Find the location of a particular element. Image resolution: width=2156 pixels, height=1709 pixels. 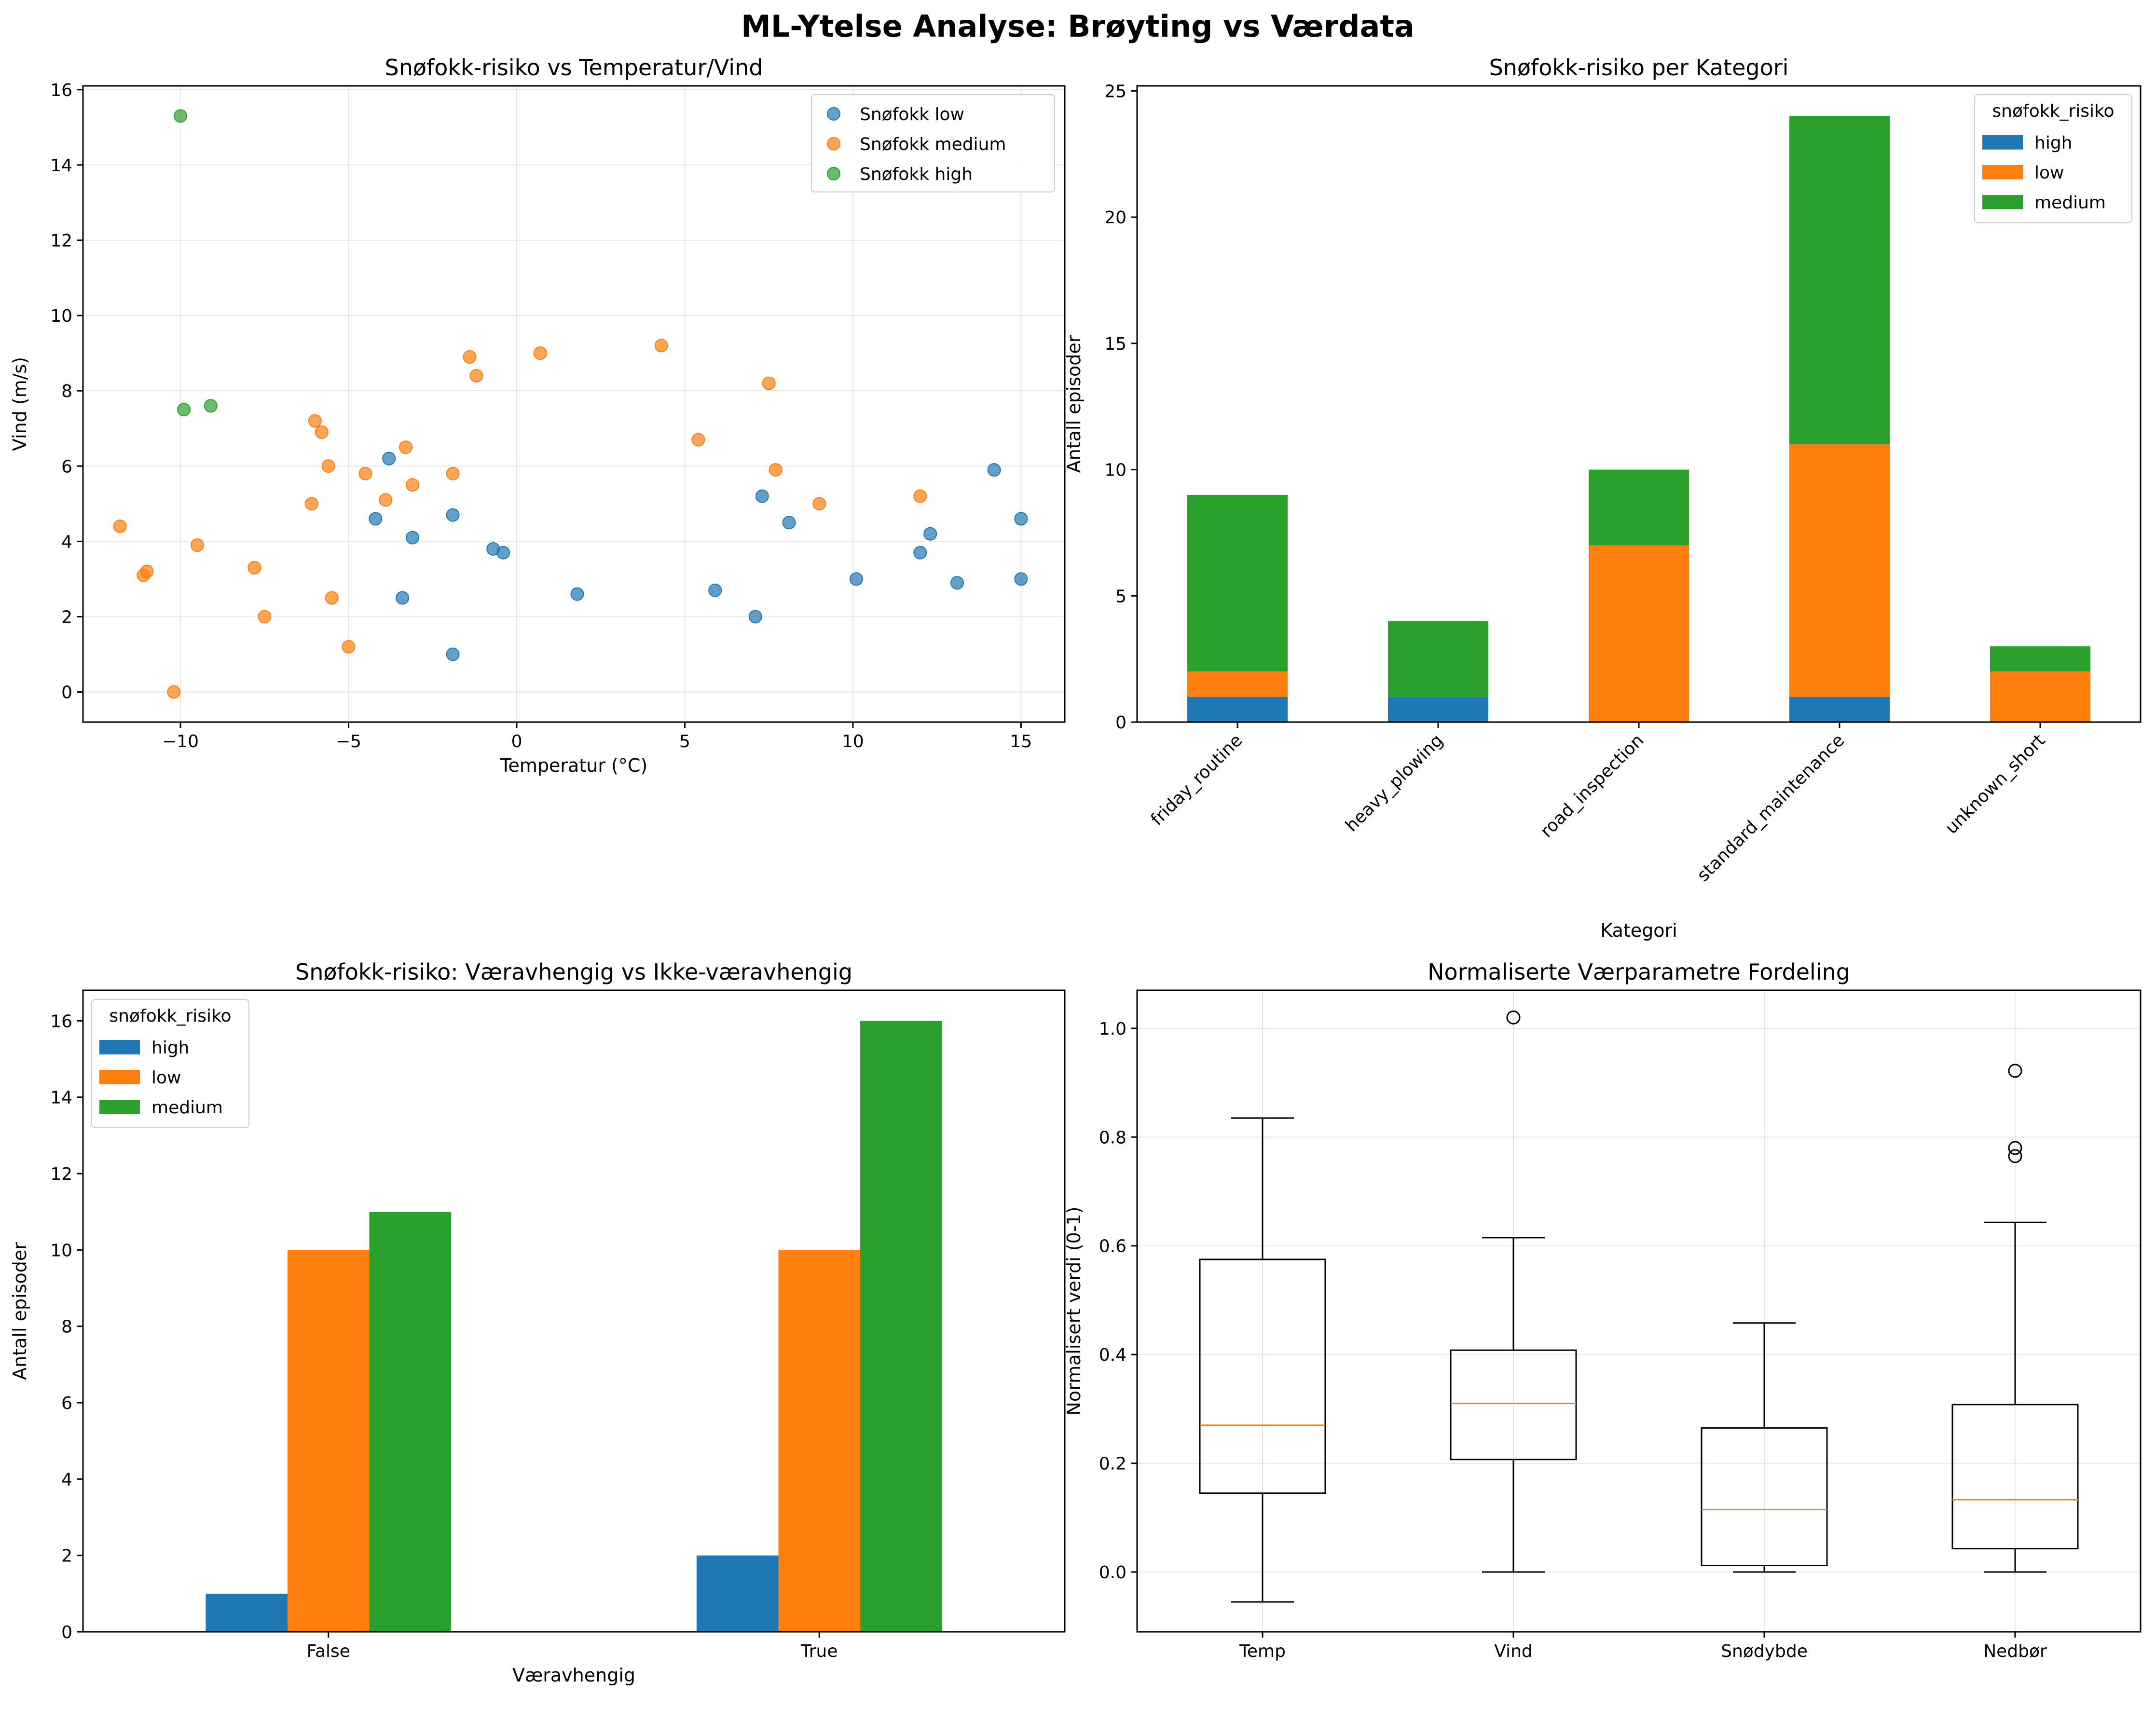

x-tick-label: road_inspection is located at coordinates (1592, 785).